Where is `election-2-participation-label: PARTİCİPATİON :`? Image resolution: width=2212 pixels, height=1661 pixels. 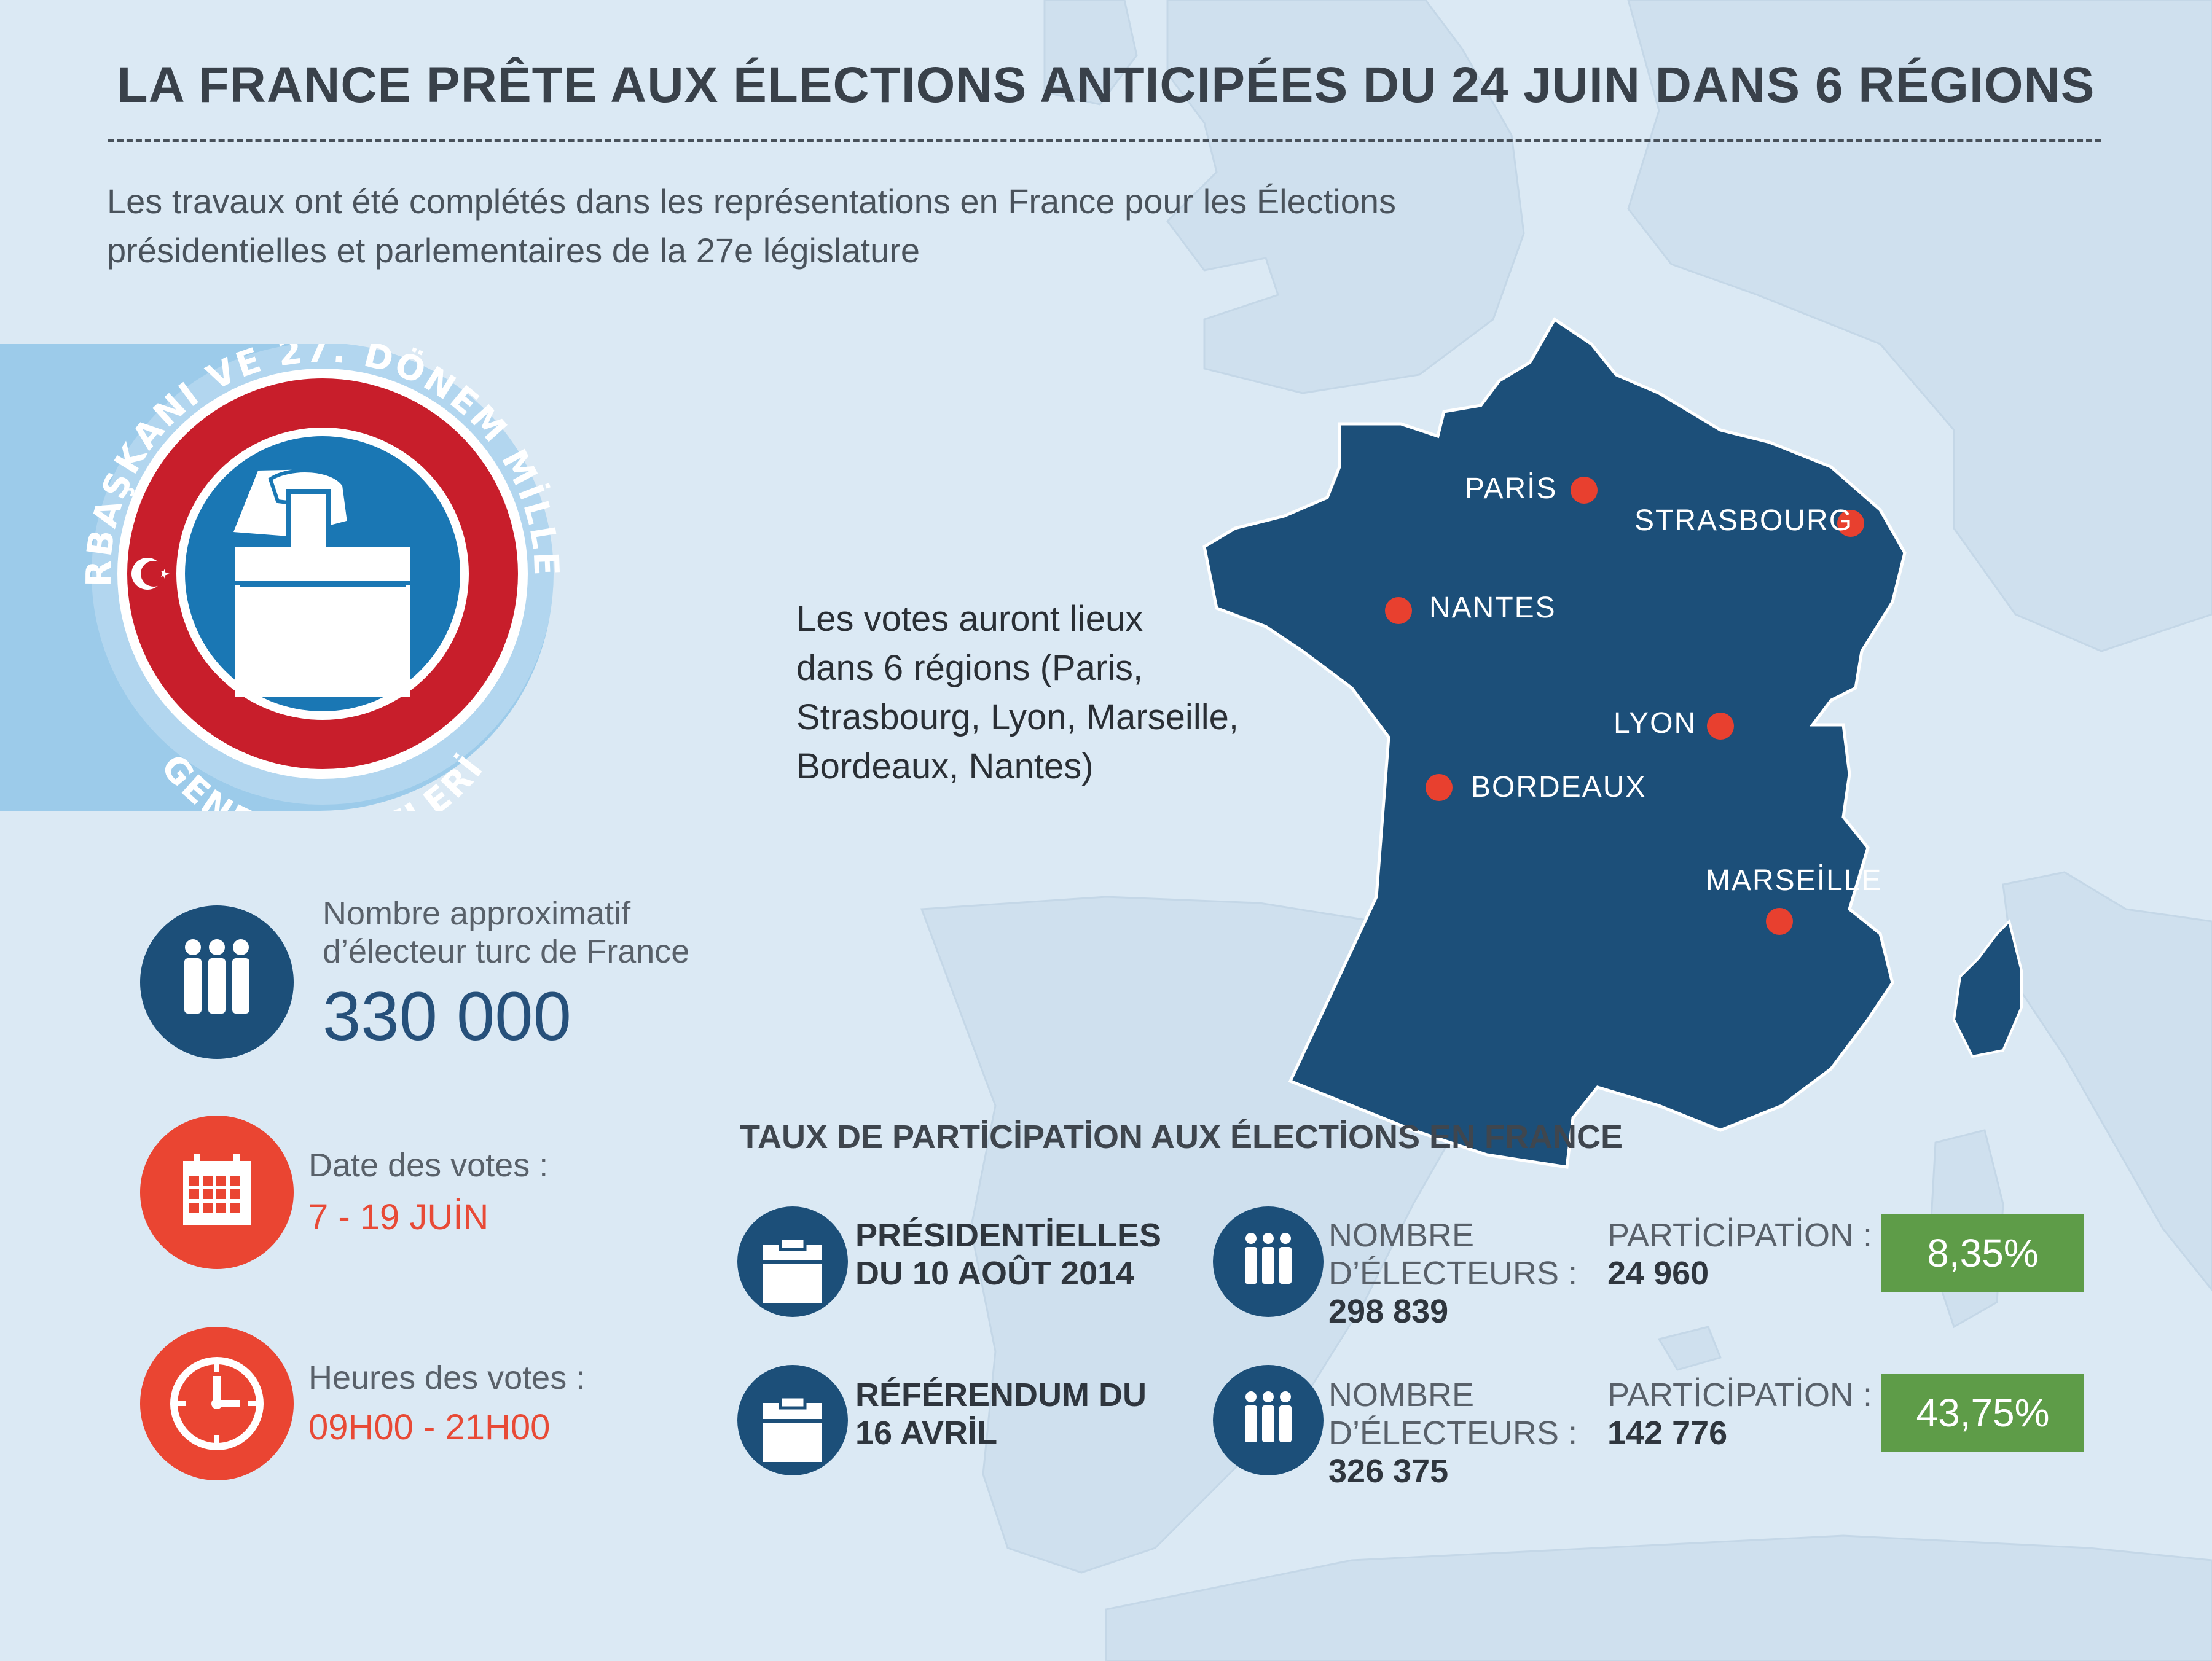 election-2-participation-label: PARTİCİPATİON : is located at coordinates (1740, 1395).